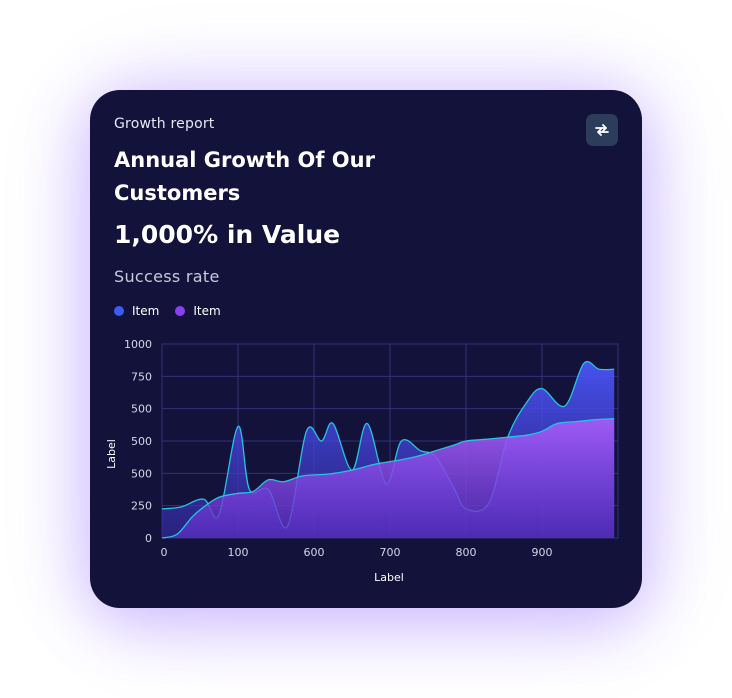 This screenshot has width=732, height=698. What do you see at coordinates (167, 311) in the screenshot?
I see `chart-legend: Item Item` at bounding box center [167, 311].